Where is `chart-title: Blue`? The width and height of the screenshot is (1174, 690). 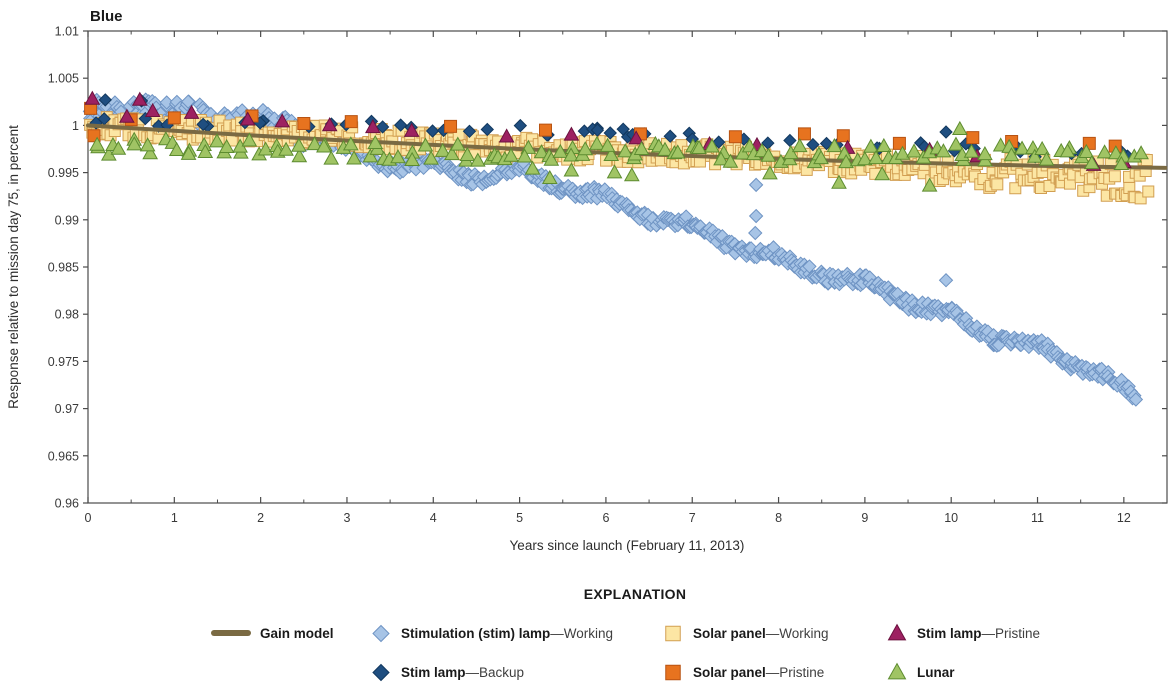
chart-title: Blue is located at coordinates (106, 16).